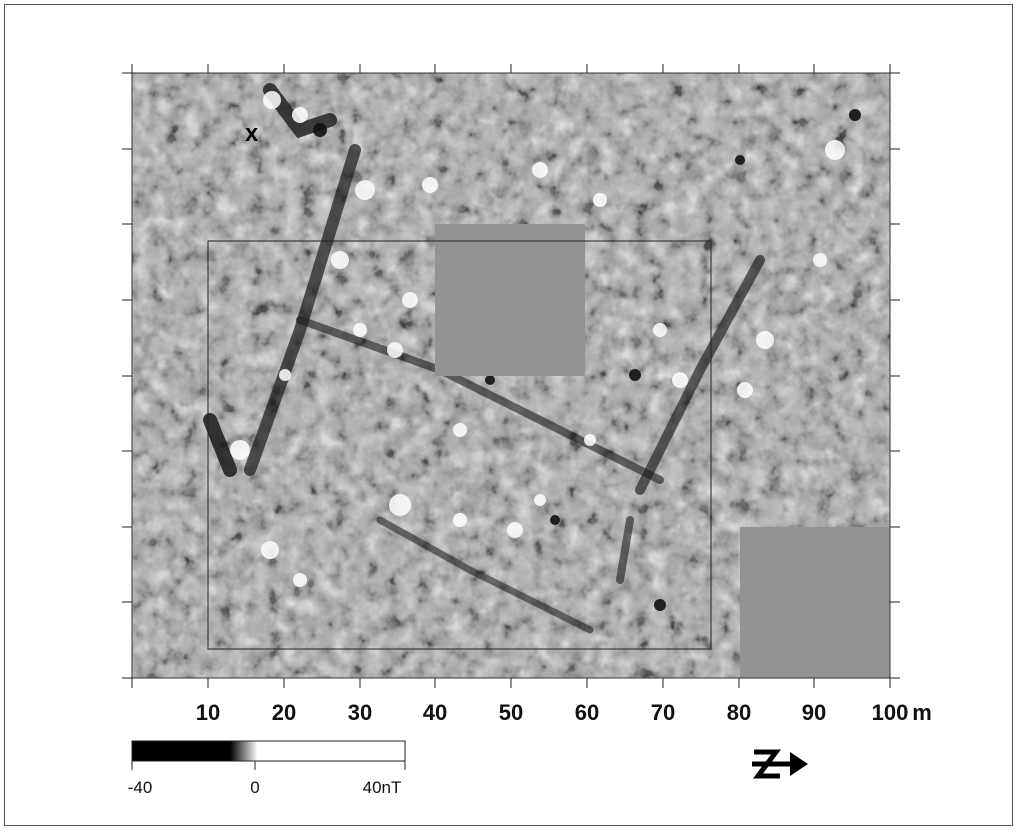 This screenshot has height=832, width=1019. Describe the element at coordinates (360, 712) in the screenshot. I see `x-tick-label-30: 30` at that location.